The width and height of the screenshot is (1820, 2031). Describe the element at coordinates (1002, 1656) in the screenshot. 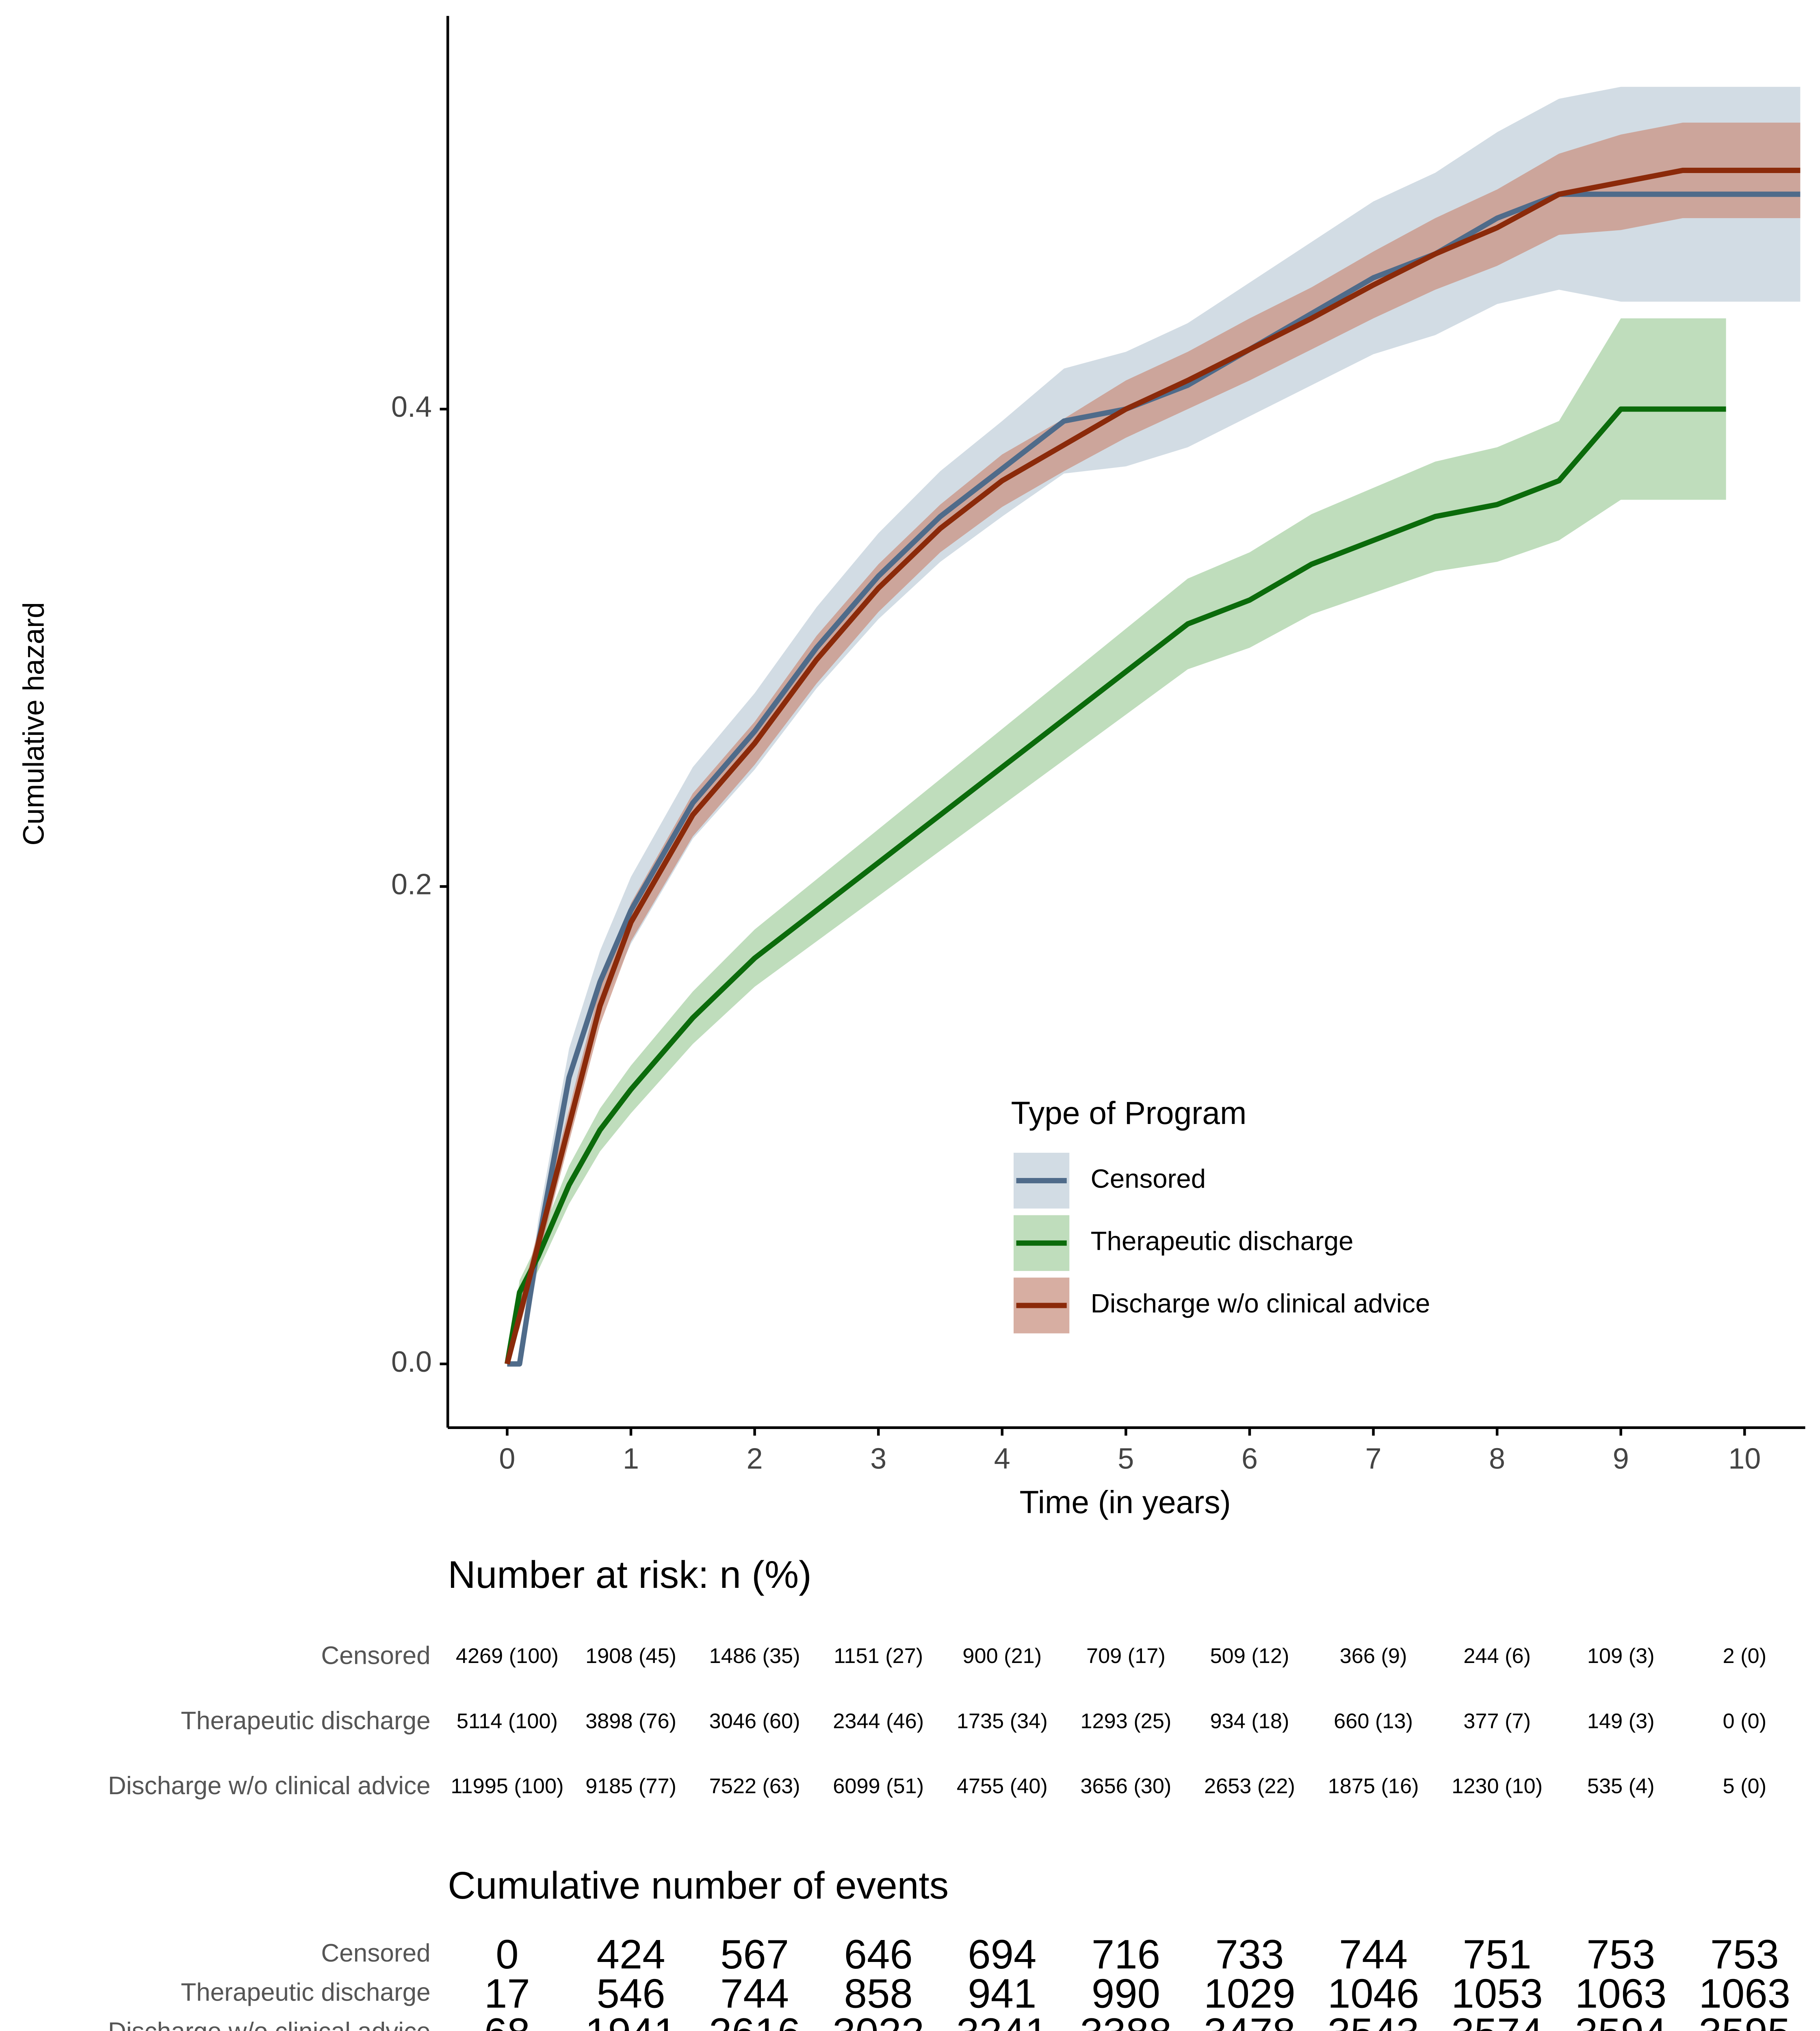

I see `risk-cell: 900 (21)` at that location.